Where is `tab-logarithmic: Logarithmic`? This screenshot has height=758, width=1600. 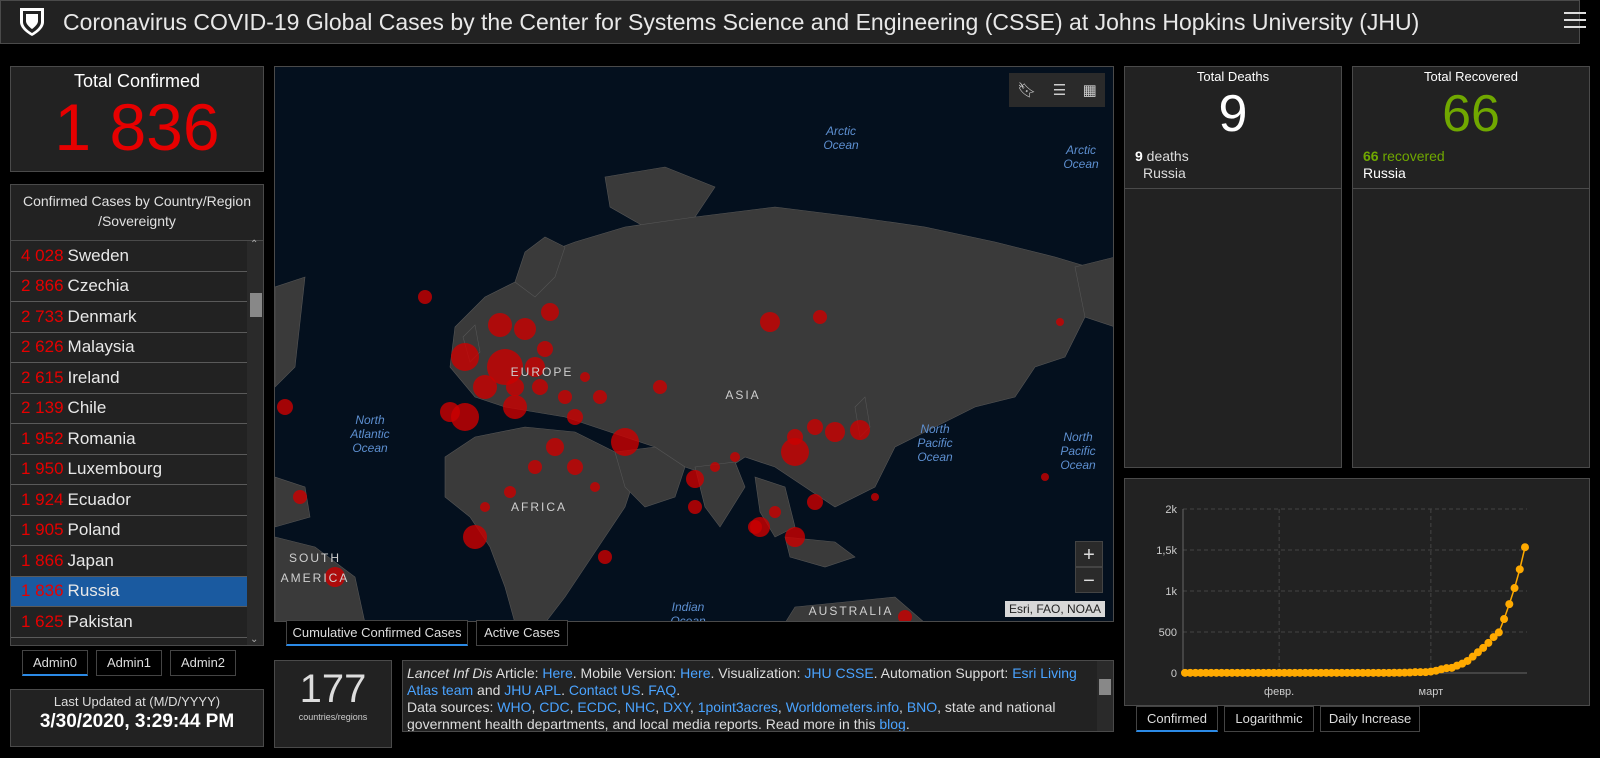
tab-logarithmic: Logarithmic is located at coordinates (1269, 719).